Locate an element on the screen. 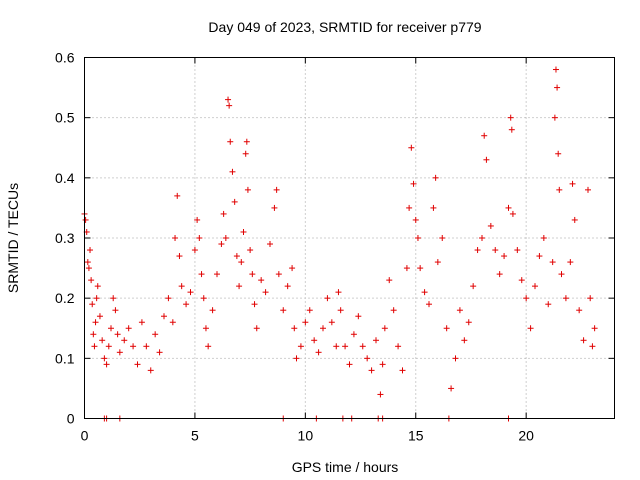 The height and width of the screenshot is (480, 640). x-tick-label: 5 is located at coordinates (195, 436).